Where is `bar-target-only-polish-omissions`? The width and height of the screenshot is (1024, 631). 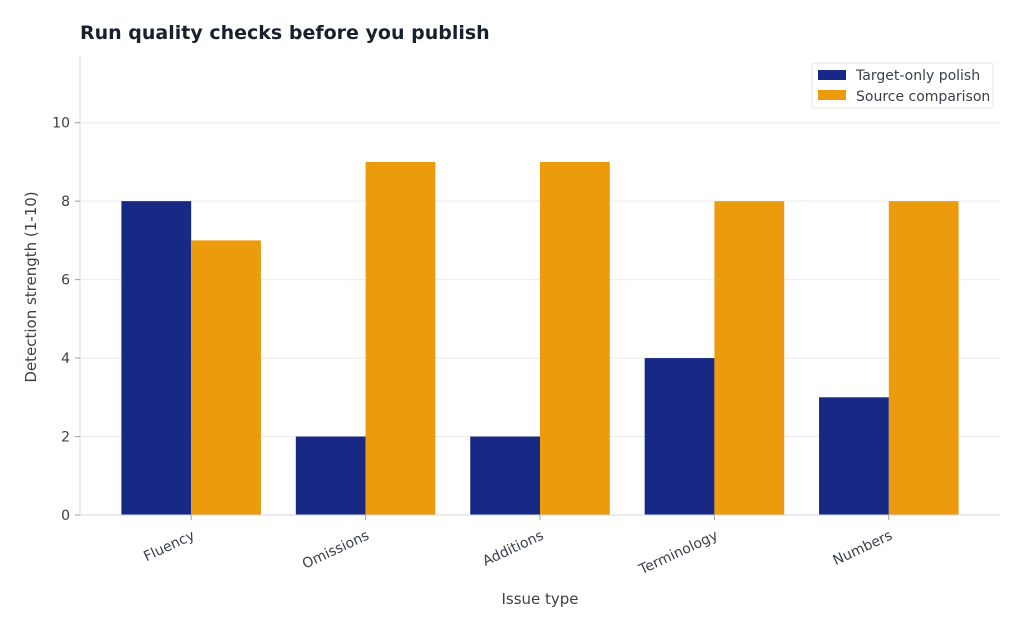
bar-target-only-polish-omissions is located at coordinates (330, 475).